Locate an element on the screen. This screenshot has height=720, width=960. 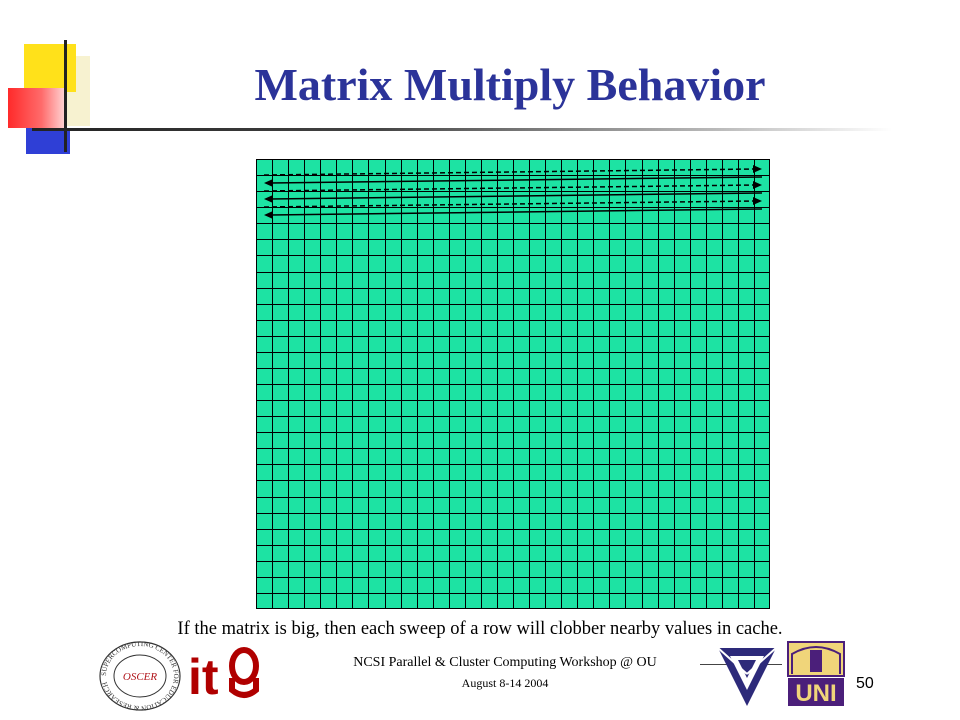
triangle-logo is located at coordinates (747, 676).